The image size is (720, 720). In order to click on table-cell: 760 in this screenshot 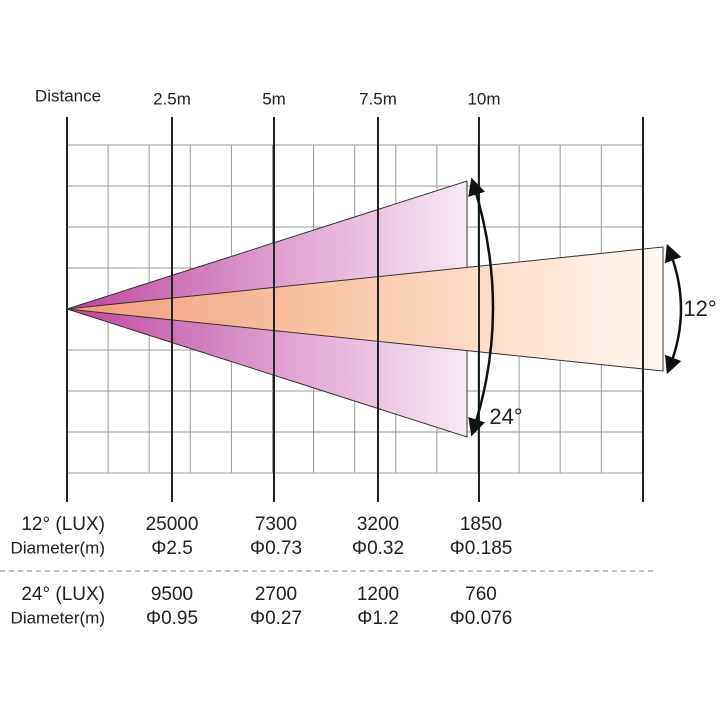, I will do `click(481, 594)`.